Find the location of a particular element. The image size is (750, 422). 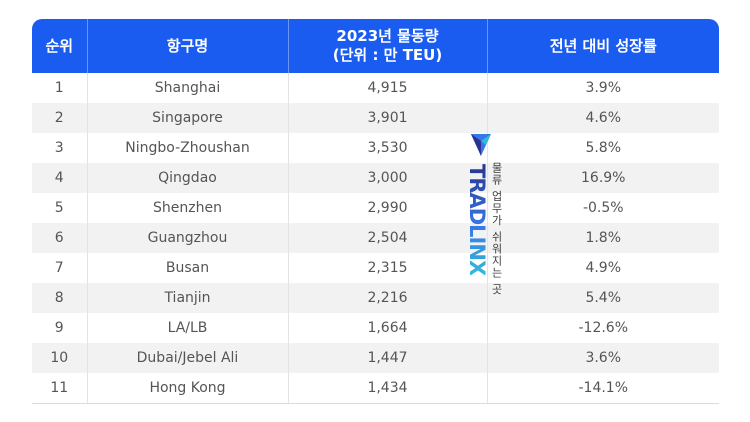

table-row: 3 Ningbo-Zhoushan 3,530 5.8% is located at coordinates (375, 148).